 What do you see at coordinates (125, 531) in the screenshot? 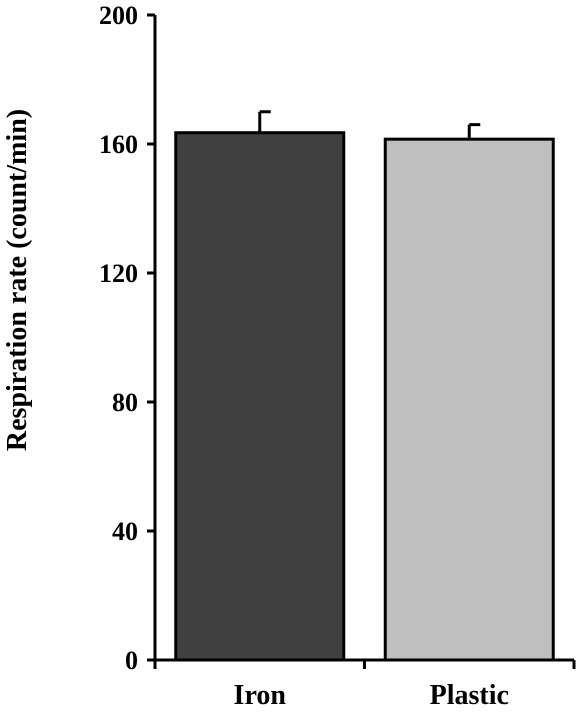
I see `y-tick-label: 40` at bounding box center [125, 531].